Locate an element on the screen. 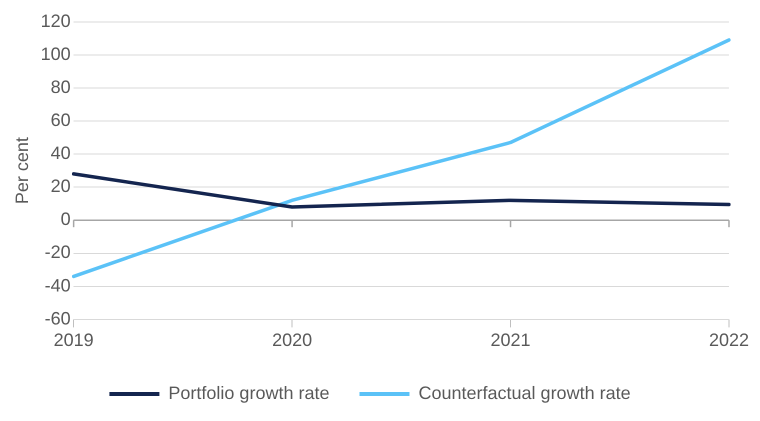 The width and height of the screenshot is (760, 421). x-tick-label: 2020 is located at coordinates (292, 340).